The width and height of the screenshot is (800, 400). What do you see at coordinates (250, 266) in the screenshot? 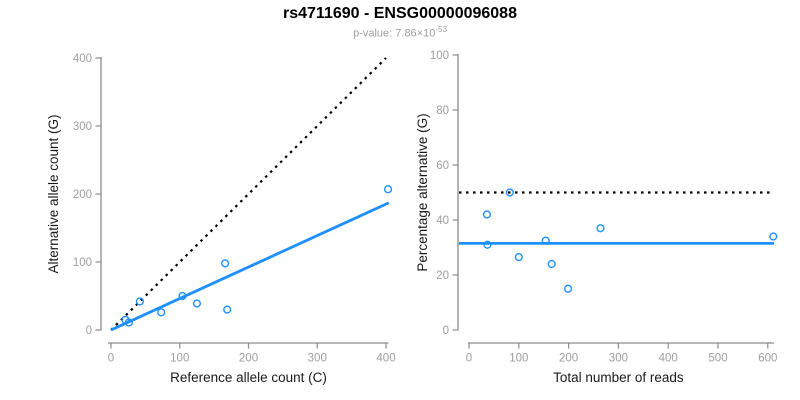
I see `regression-line` at bounding box center [250, 266].